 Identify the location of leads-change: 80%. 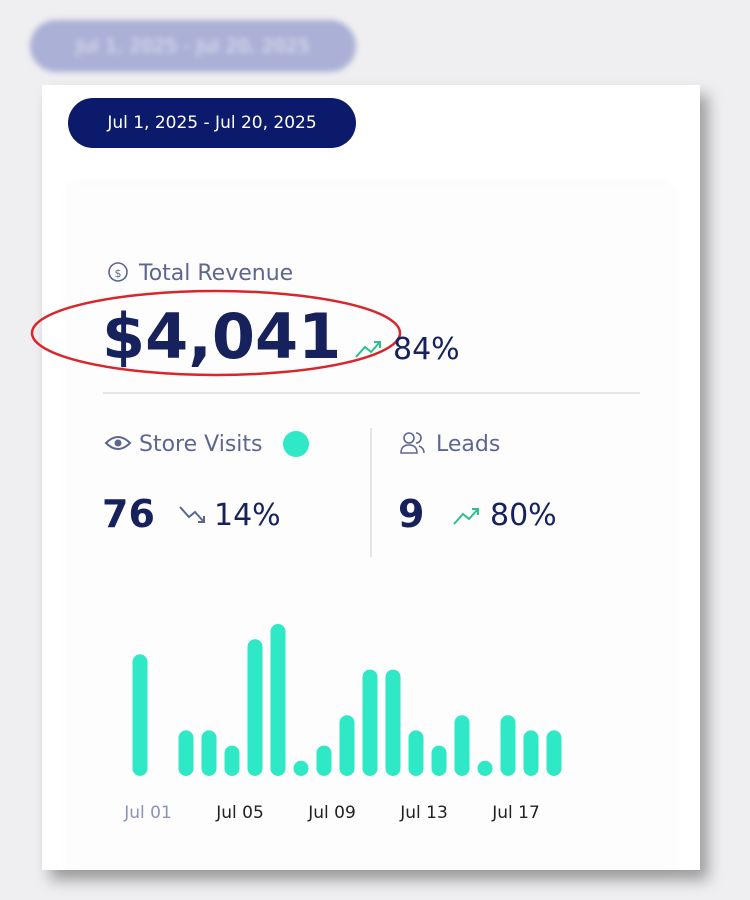
(523, 515).